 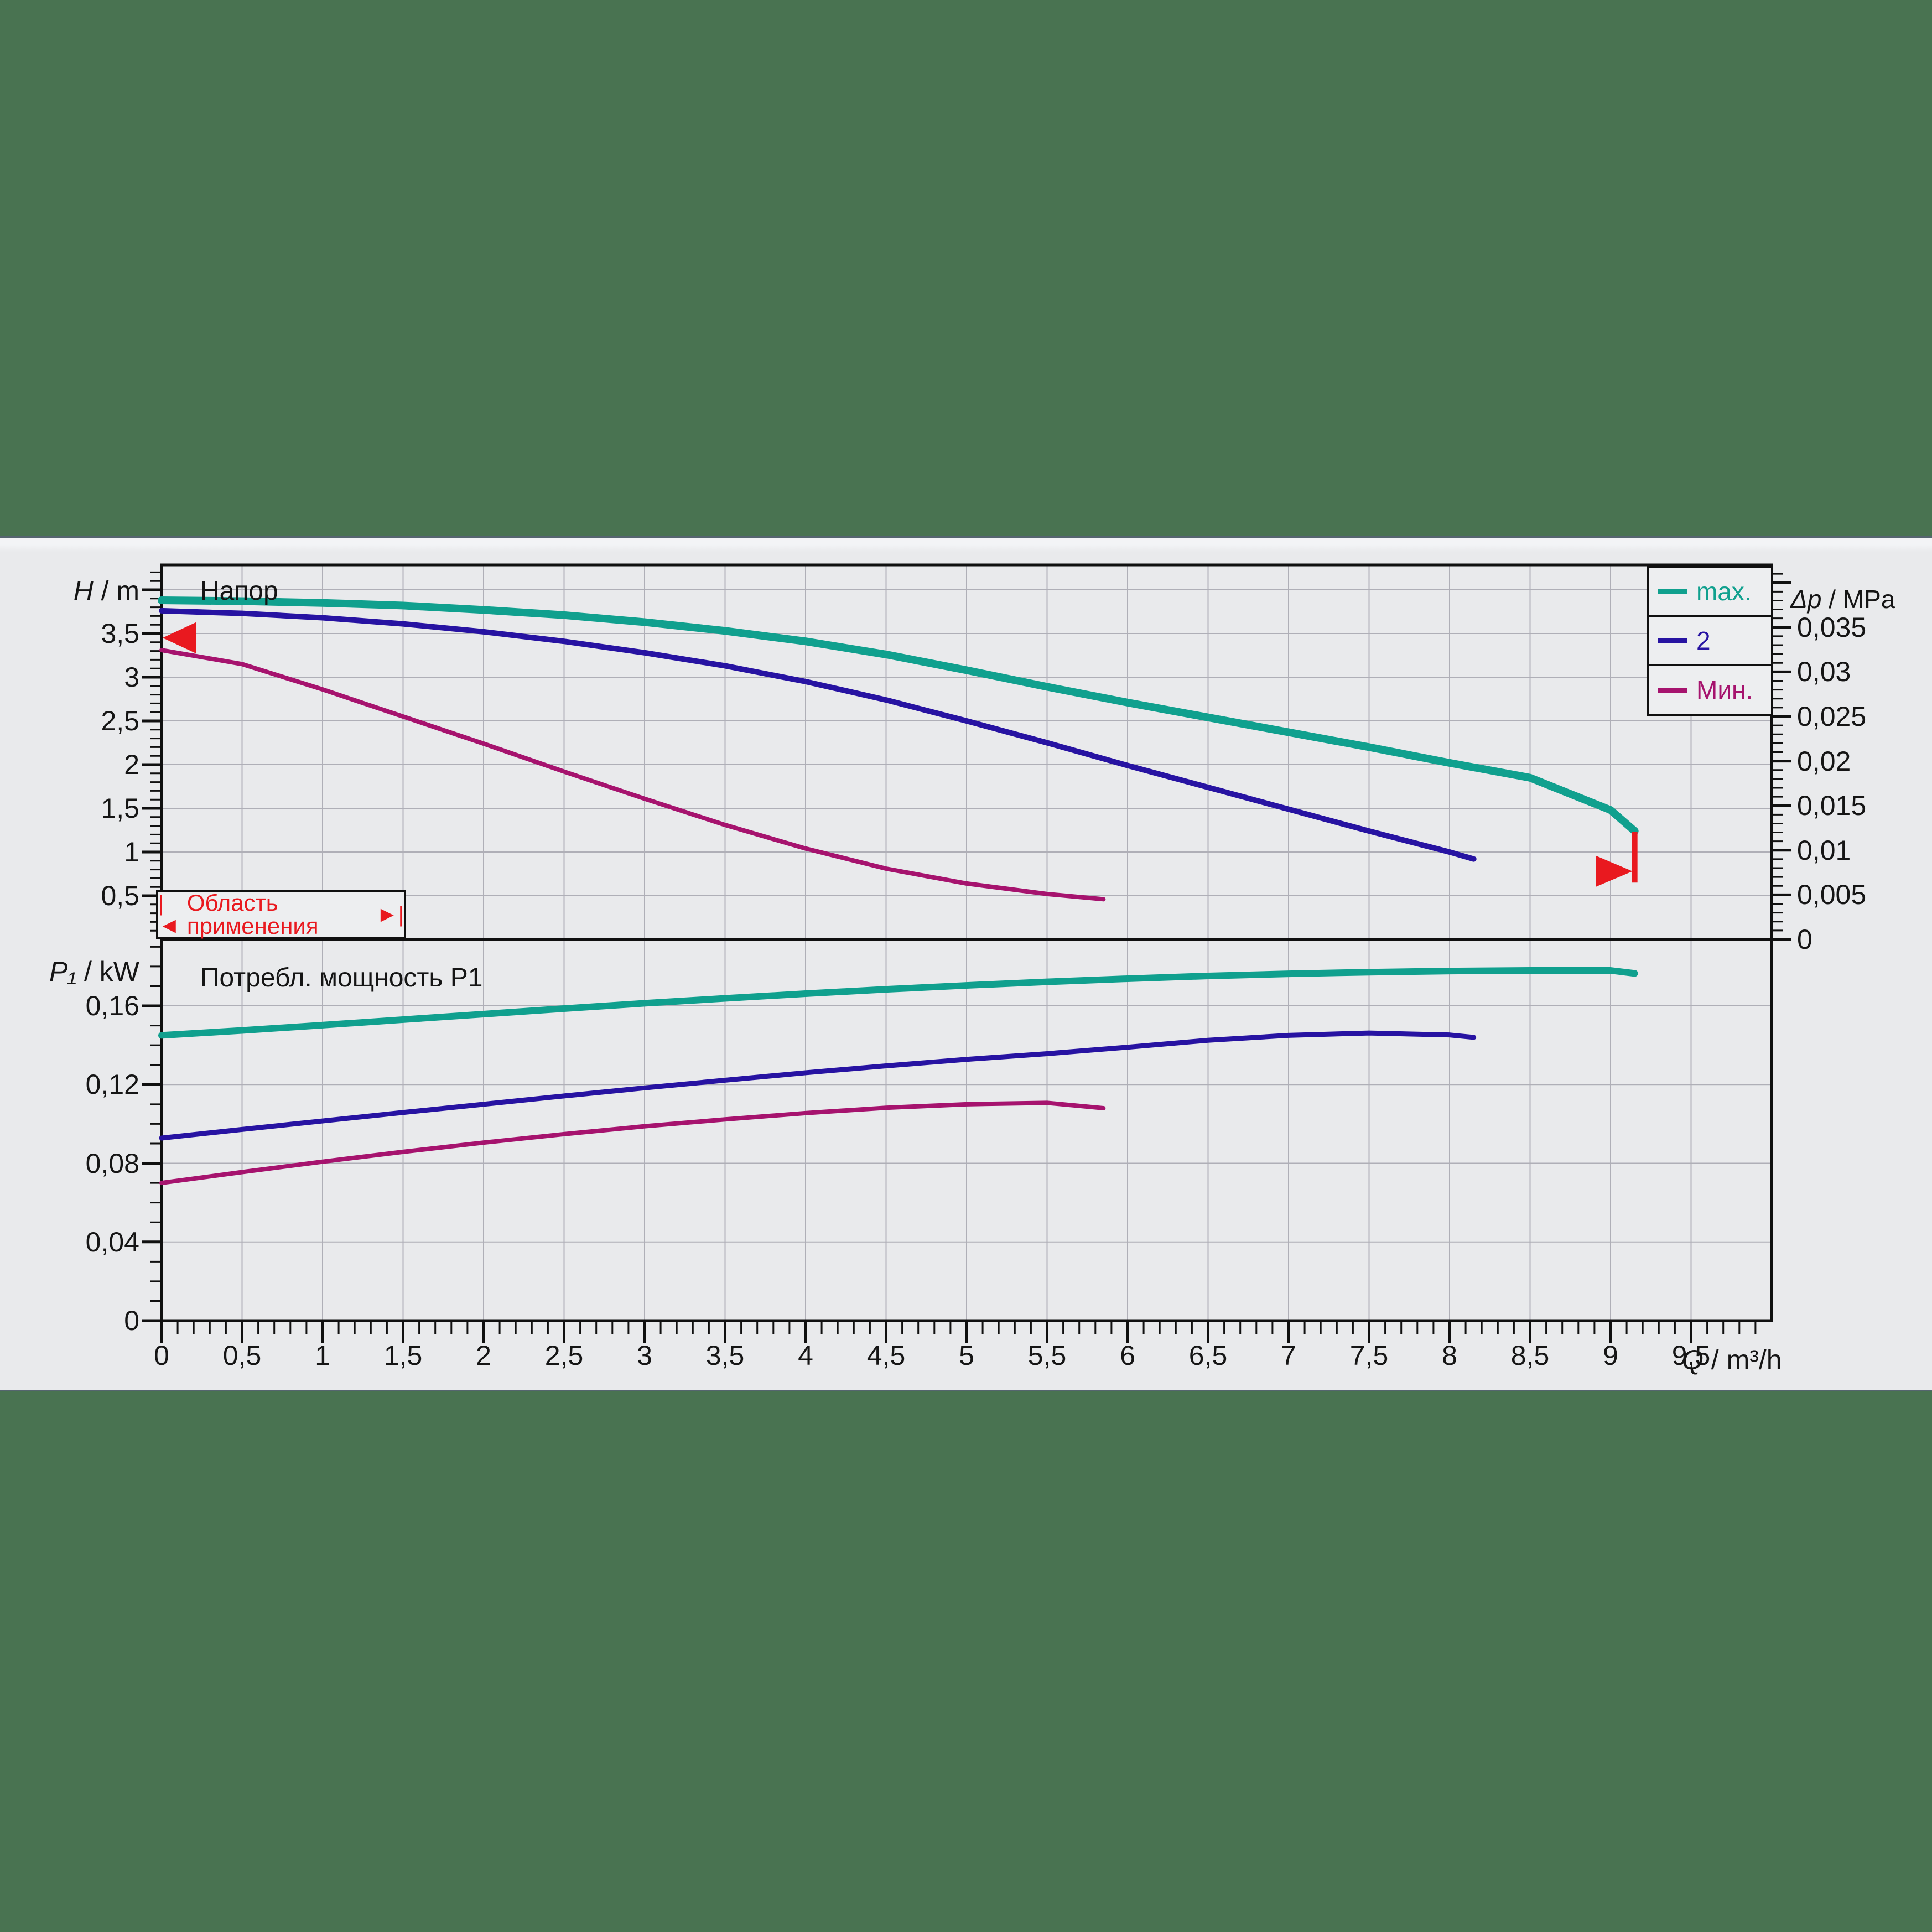 I want to click on x-tick-label: 6,5, so click(x=1208, y=1356).